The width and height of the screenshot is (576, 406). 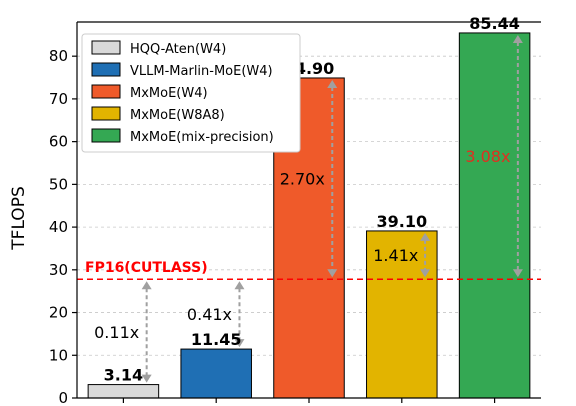 What do you see at coordinates (58, 355) in the screenshot?
I see `y-tick-label: 10` at bounding box center [58, 355].